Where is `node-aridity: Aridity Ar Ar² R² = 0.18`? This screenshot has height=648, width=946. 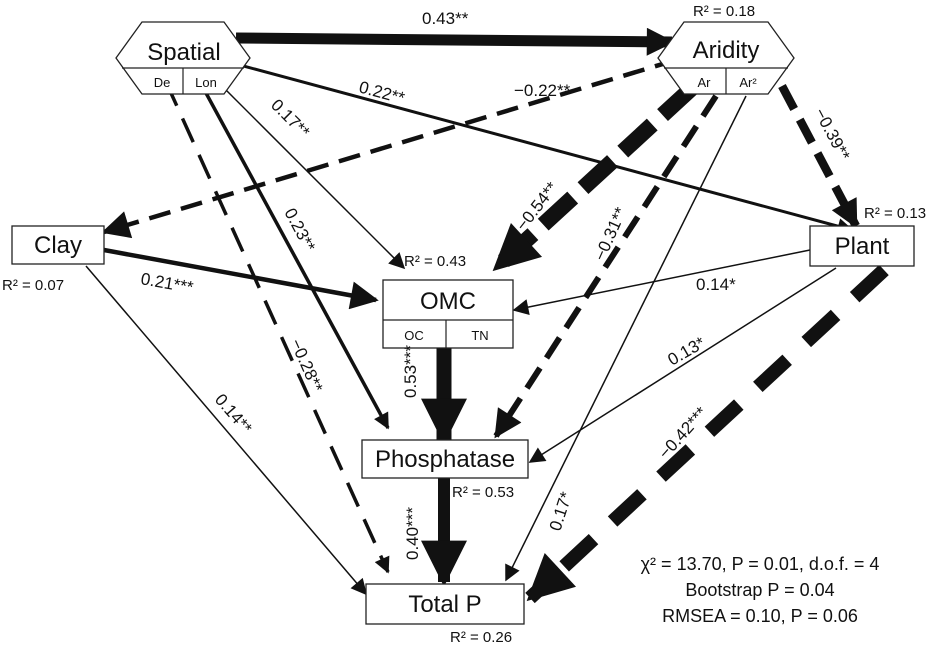
node-aridity: Aridity Ar Ar² R² = 0.18 is located at coordinates (726, 49).